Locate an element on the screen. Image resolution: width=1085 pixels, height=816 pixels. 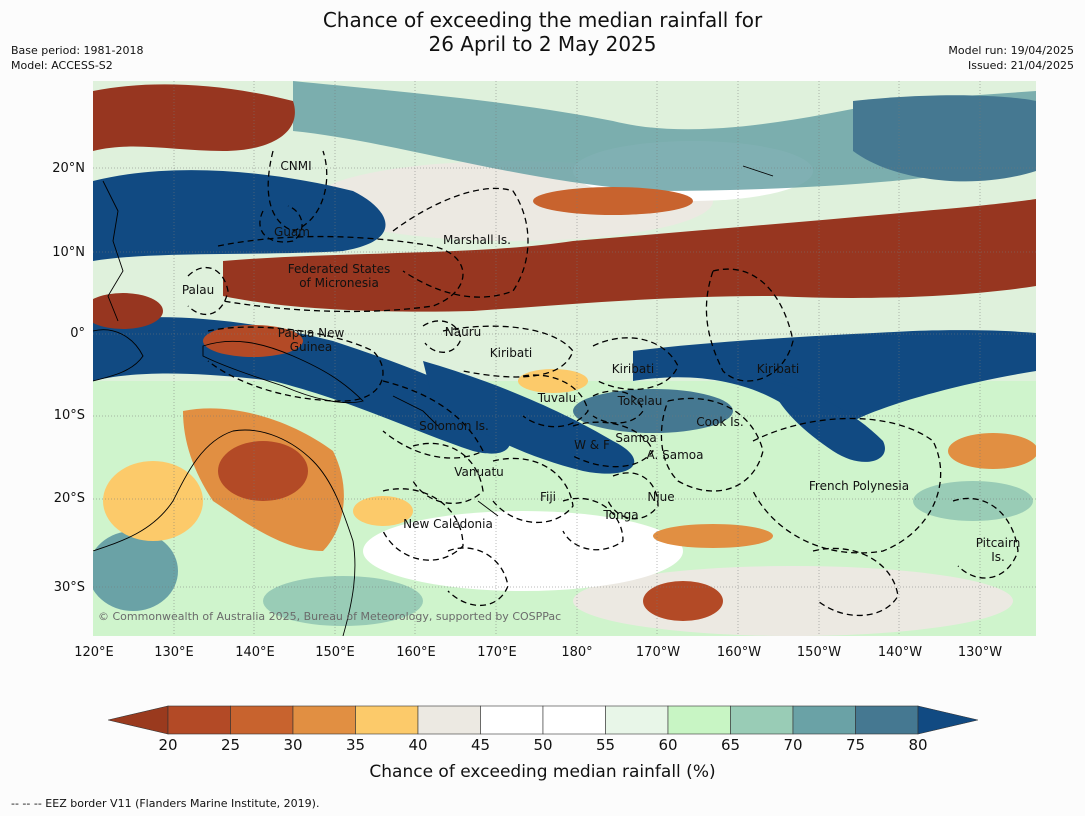
wet-equatorial-west is located at coordinates (302, 385).